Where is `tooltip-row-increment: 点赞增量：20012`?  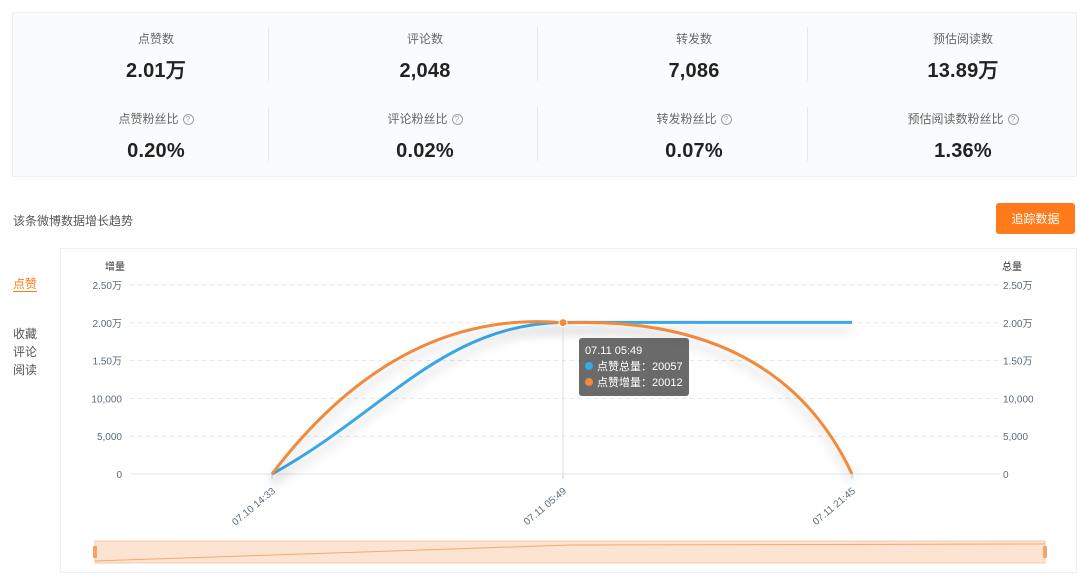 tooltip-row-increment: 点赞增量：20012 is located at coordinates (634, 383).